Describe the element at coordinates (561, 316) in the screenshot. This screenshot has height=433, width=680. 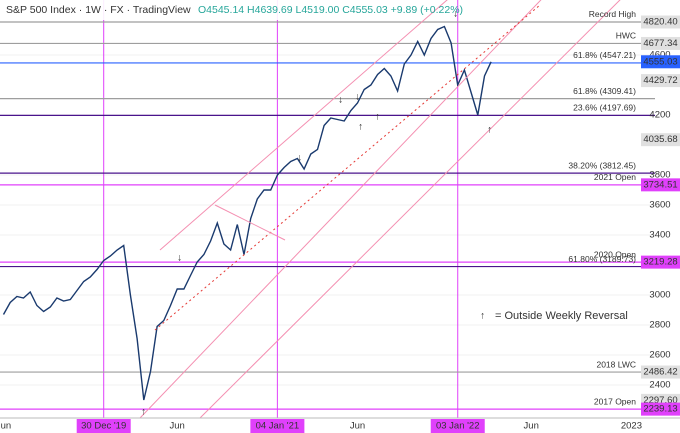
I see `annotation: = Outside Weekly Reversal` at that location.